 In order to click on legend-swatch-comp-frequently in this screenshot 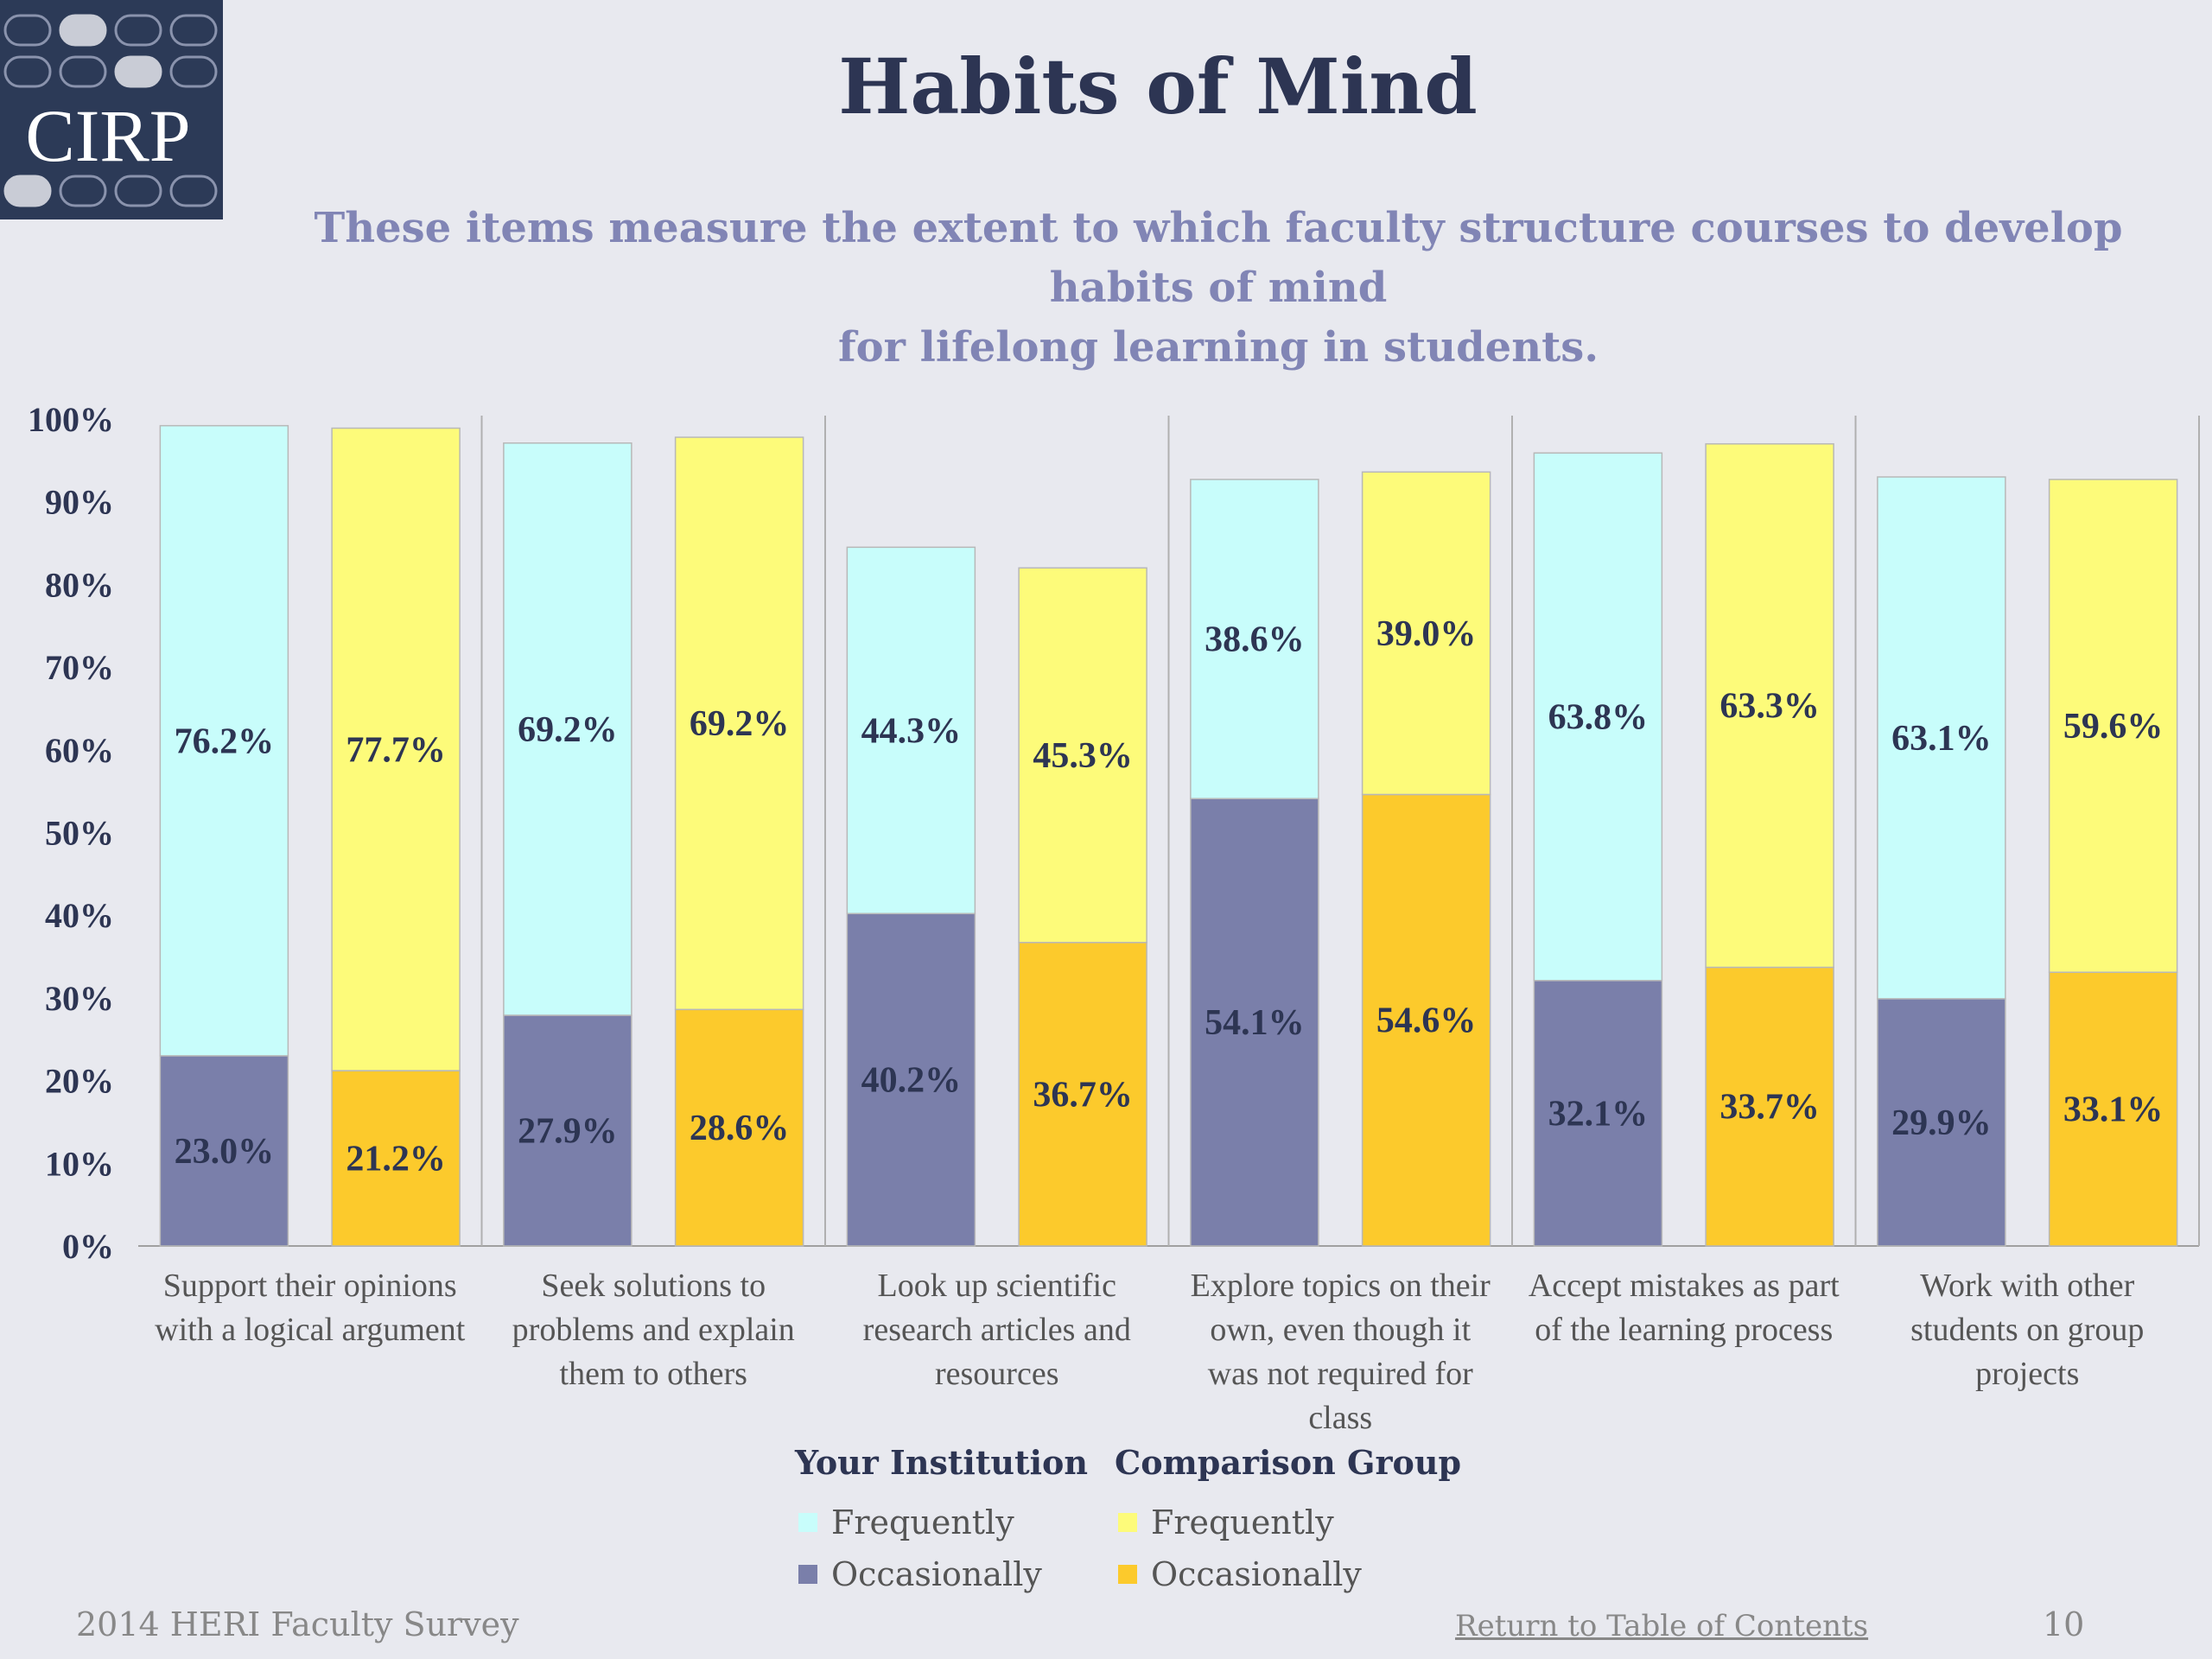, I will do `click(1127, 1522)`.